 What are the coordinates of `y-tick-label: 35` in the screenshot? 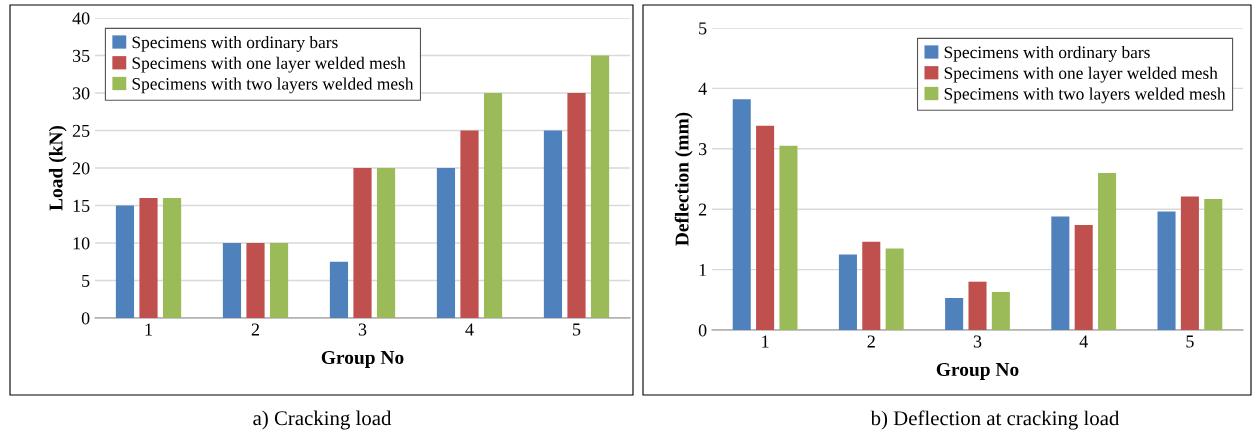 It's located at (81, 55).